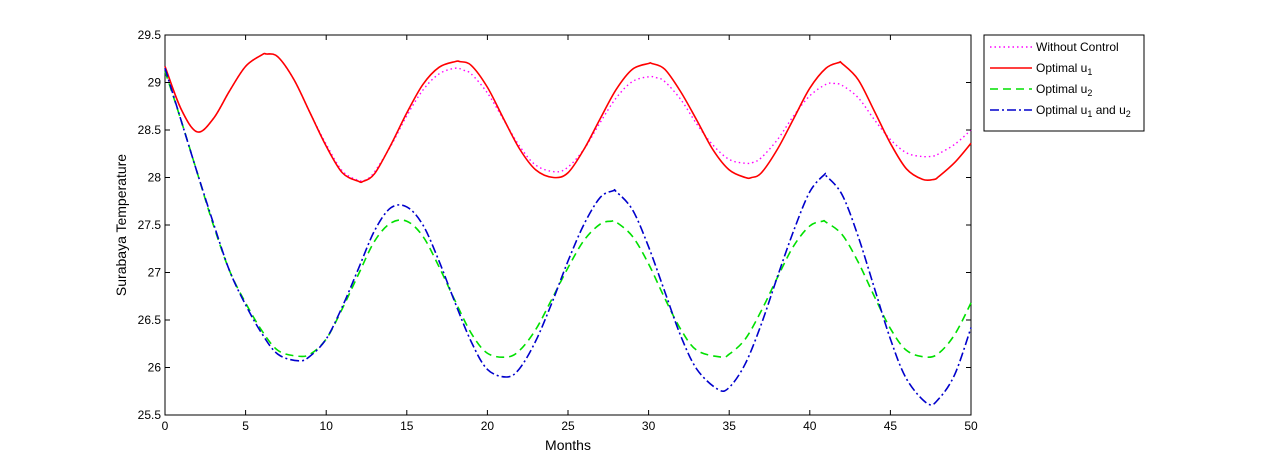 This screenshot has height=466, width=1269. What do you see at coordinates (150, 320) in the screenshot?
I see `y-tick-label: 26.5` at bounding box center [150, 320].